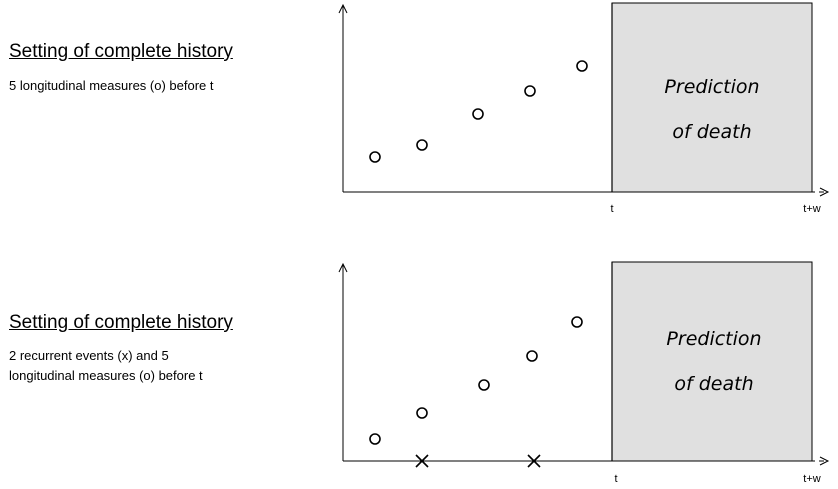  I want to click on panel-1-description-line: 5 longitudinal measures (o) before t, so click(111, 85).